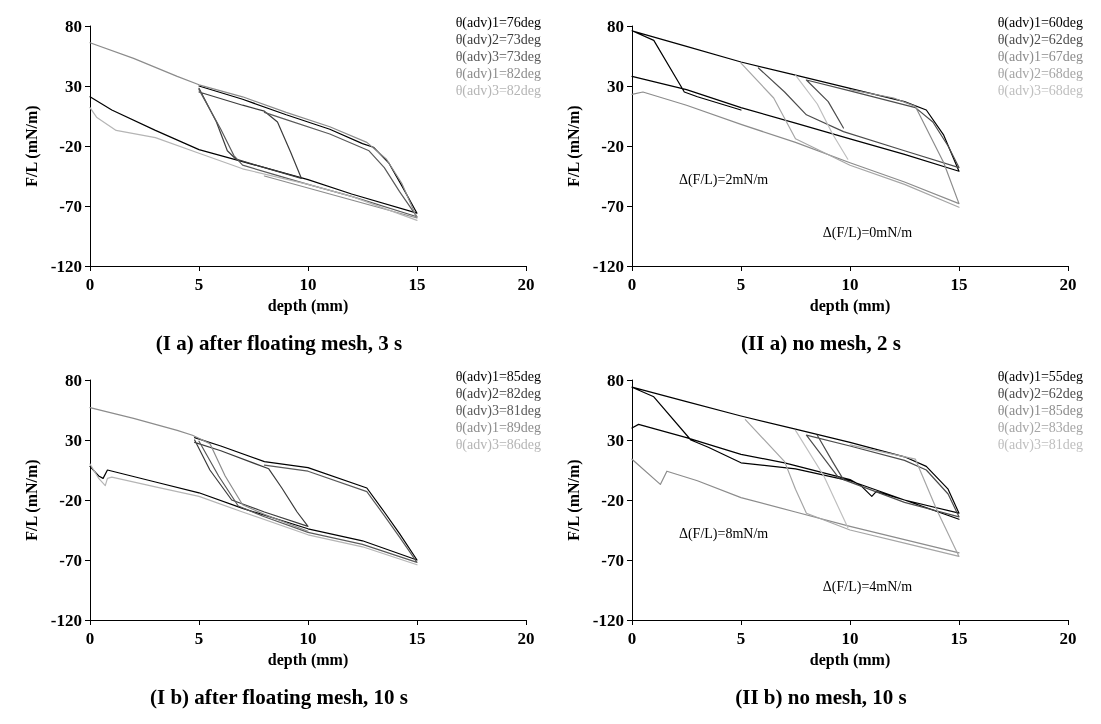 Image resolution: width=1101 pixels, height=724 pixels. What do you see at coordinates (1040, 56) in the screenshot?
I see `text: θ(adv)1=67deg` at bounding box center [1040, 56].